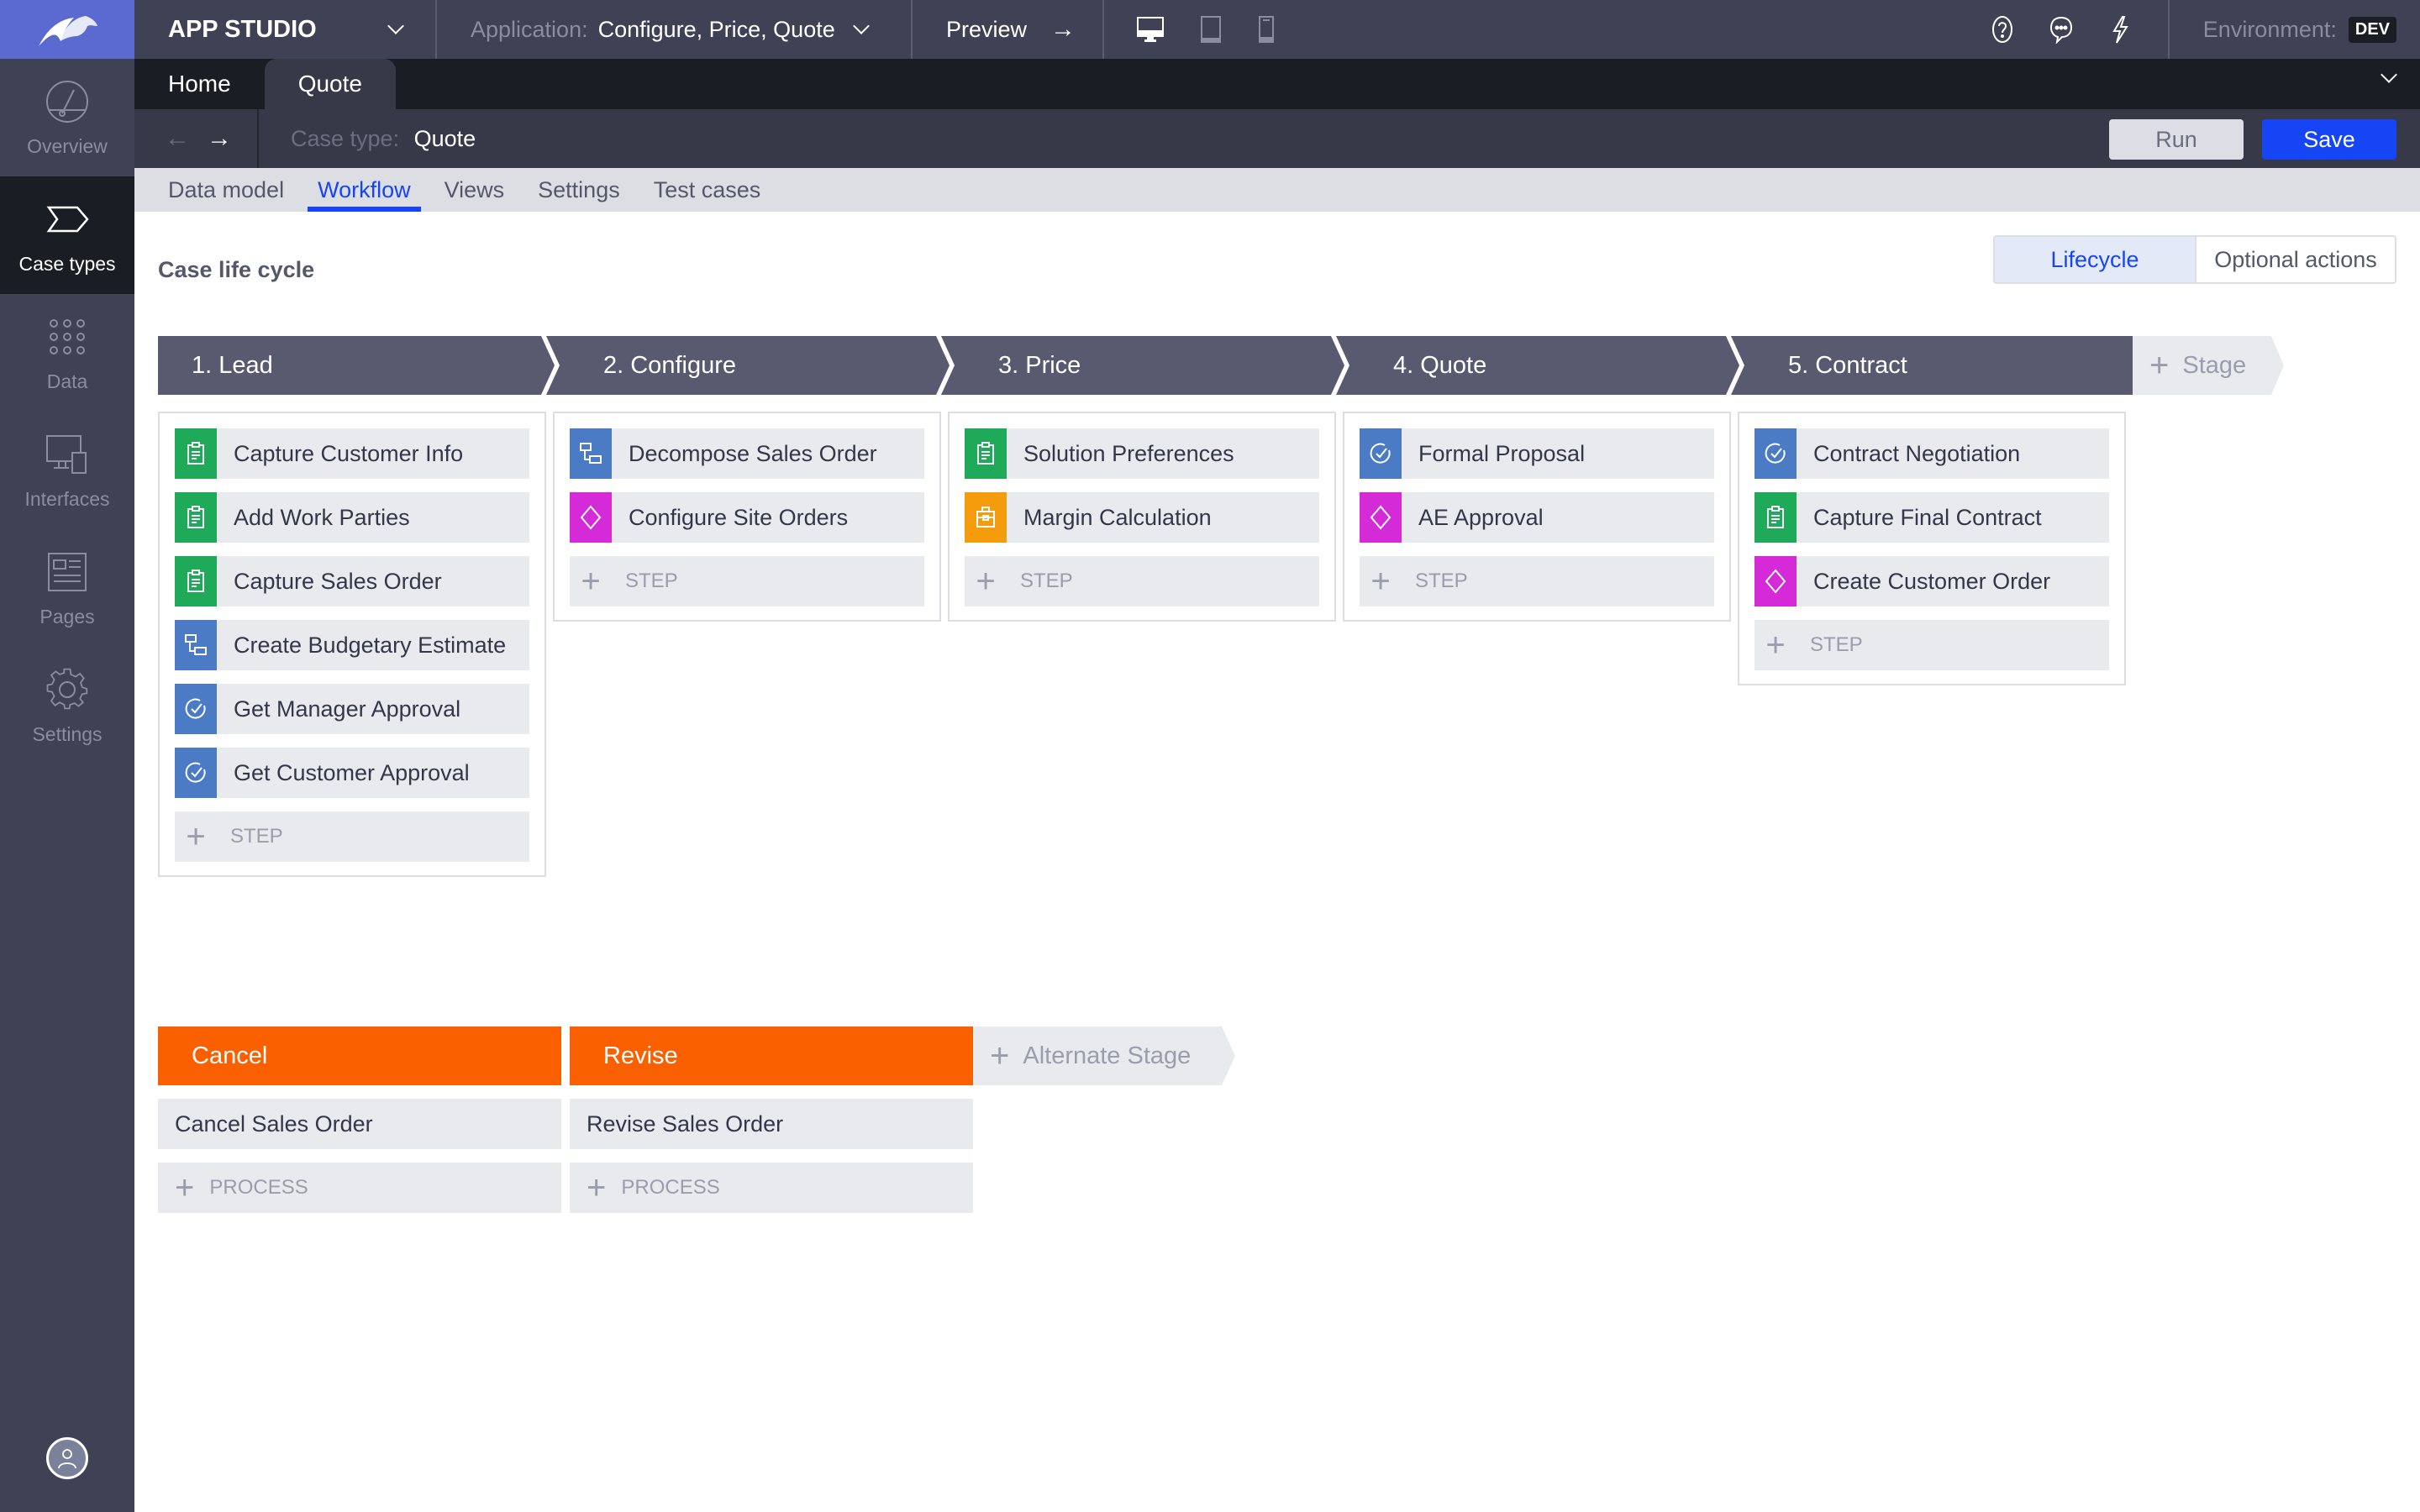 This screenshot has height=1512, width=2420. I want to click on add-alternate-stage-button: + Alternate Stage, so click(1104, 1055).